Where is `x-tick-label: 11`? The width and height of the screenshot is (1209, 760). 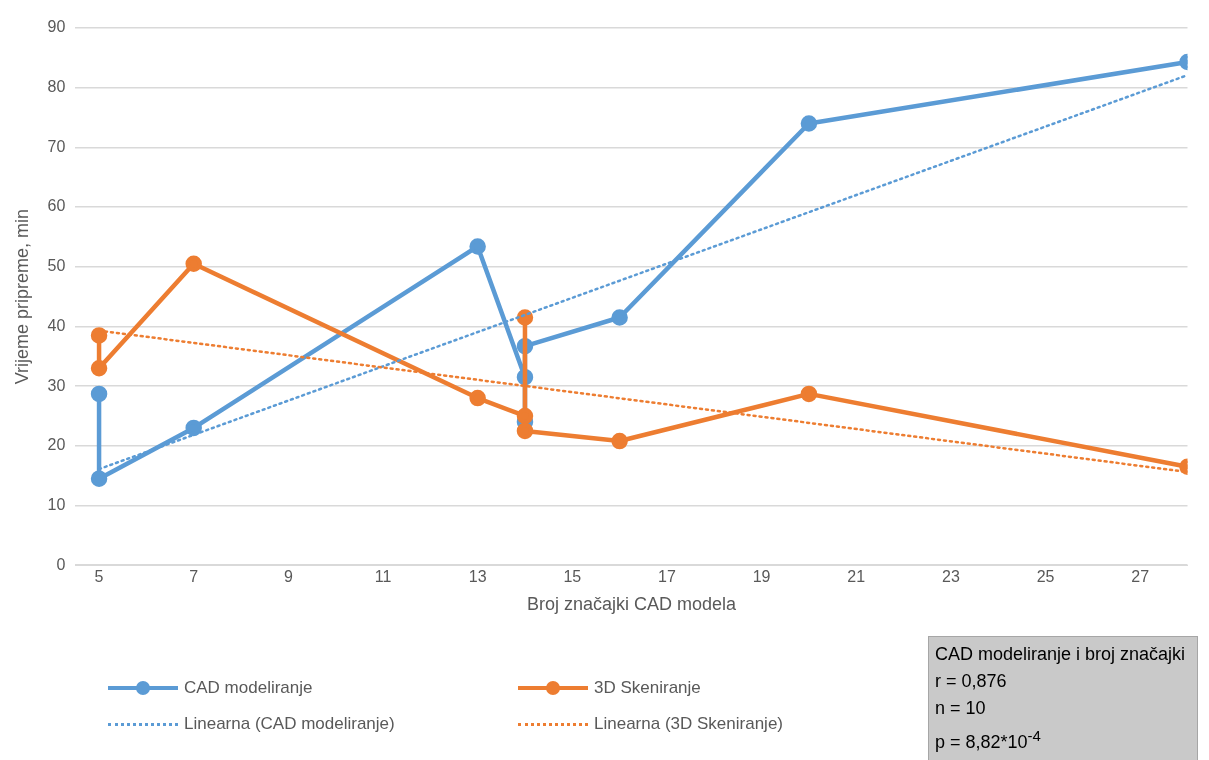
x-tick-label: 11 is located at coordinates (383, 577).